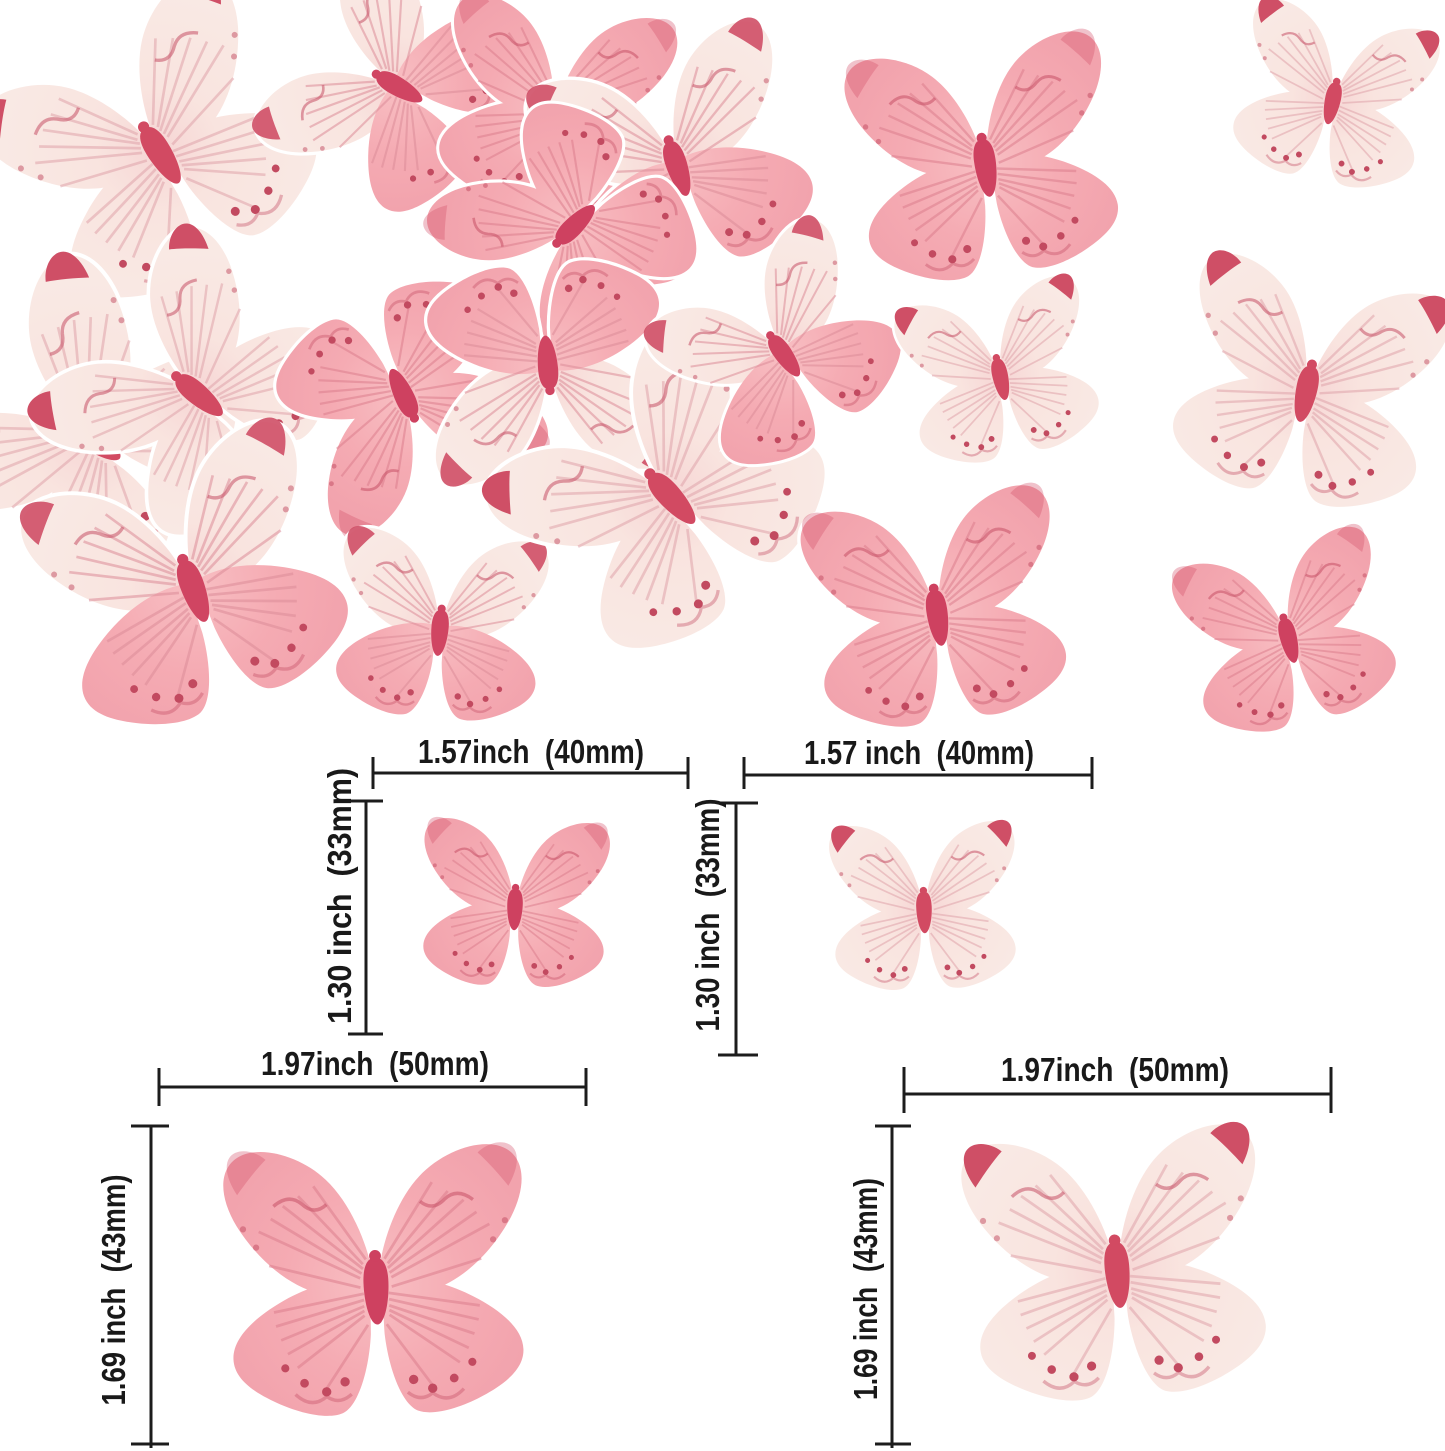 The height and width of the screenshot is (1451, 1445). Describe the element at coordinates (919, 752) in the screenshot. I see `svg-text: 1.57 inch (40mm)` at that location.